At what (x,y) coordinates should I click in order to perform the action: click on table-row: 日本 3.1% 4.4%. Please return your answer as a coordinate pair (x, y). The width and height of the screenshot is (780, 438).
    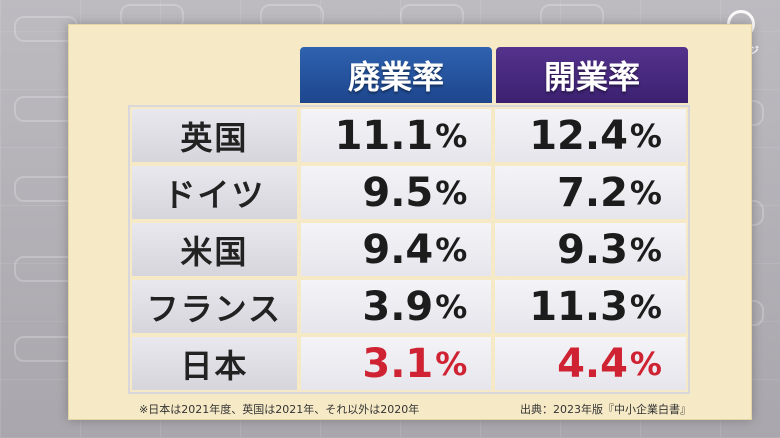
    Looking at the image, I should click on (409, 363).